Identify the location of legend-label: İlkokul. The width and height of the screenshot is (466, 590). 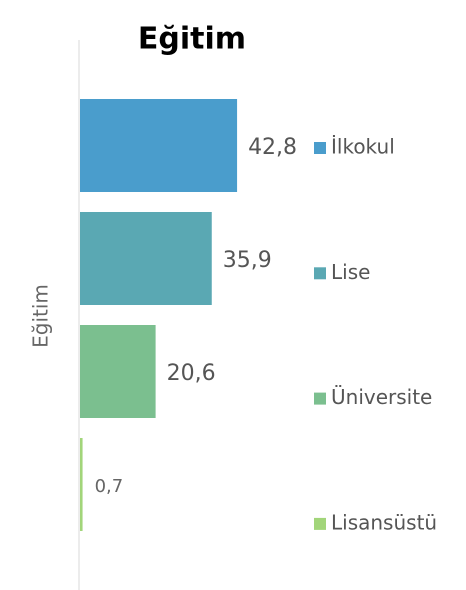
(363, 147).